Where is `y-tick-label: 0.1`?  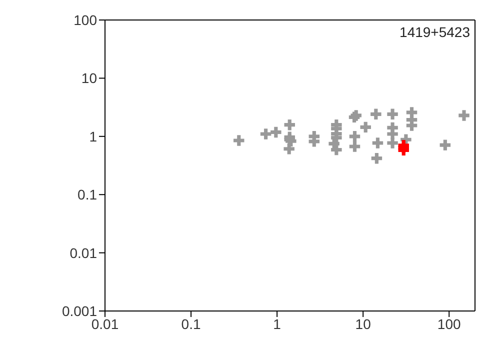 y-tick-label: 0.1 is located at coordinates (88, 194).